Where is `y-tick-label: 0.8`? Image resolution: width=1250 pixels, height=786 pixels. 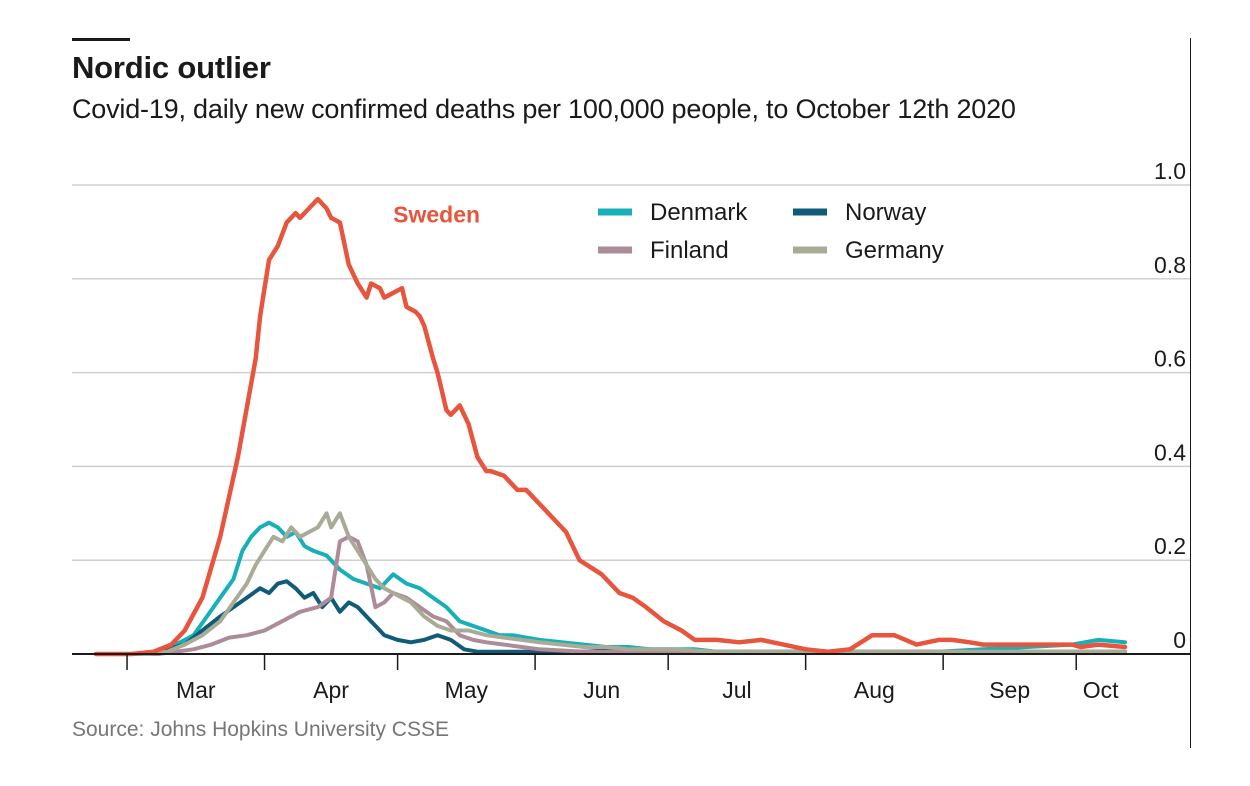 y-tick-label: 0.8 is located at coordinates (1170, 265).